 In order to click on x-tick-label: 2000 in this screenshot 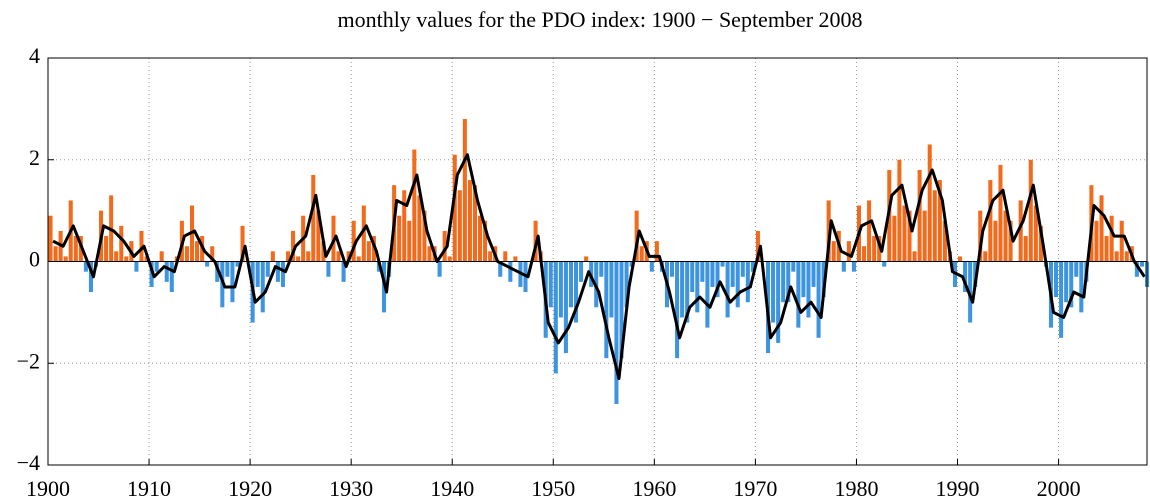, I will do `click(1059, 488)`.